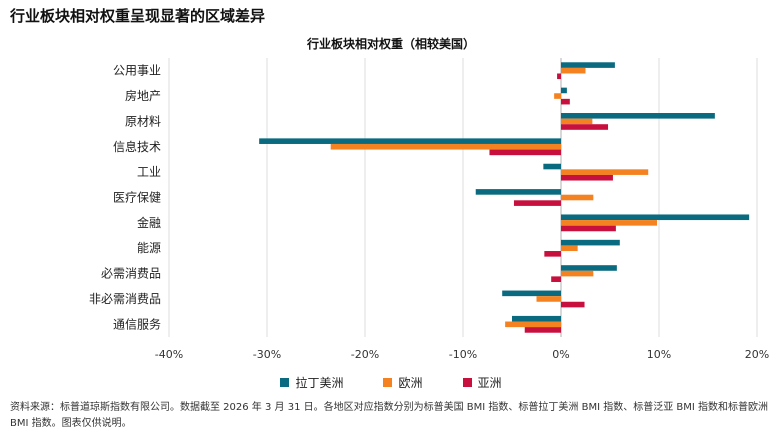 Image resolution: width=782 pixels, height=440 pixels. Describe the element at coordinates (131, 274) in the screenshot. I see `category-label: 必需消费品` at that location.